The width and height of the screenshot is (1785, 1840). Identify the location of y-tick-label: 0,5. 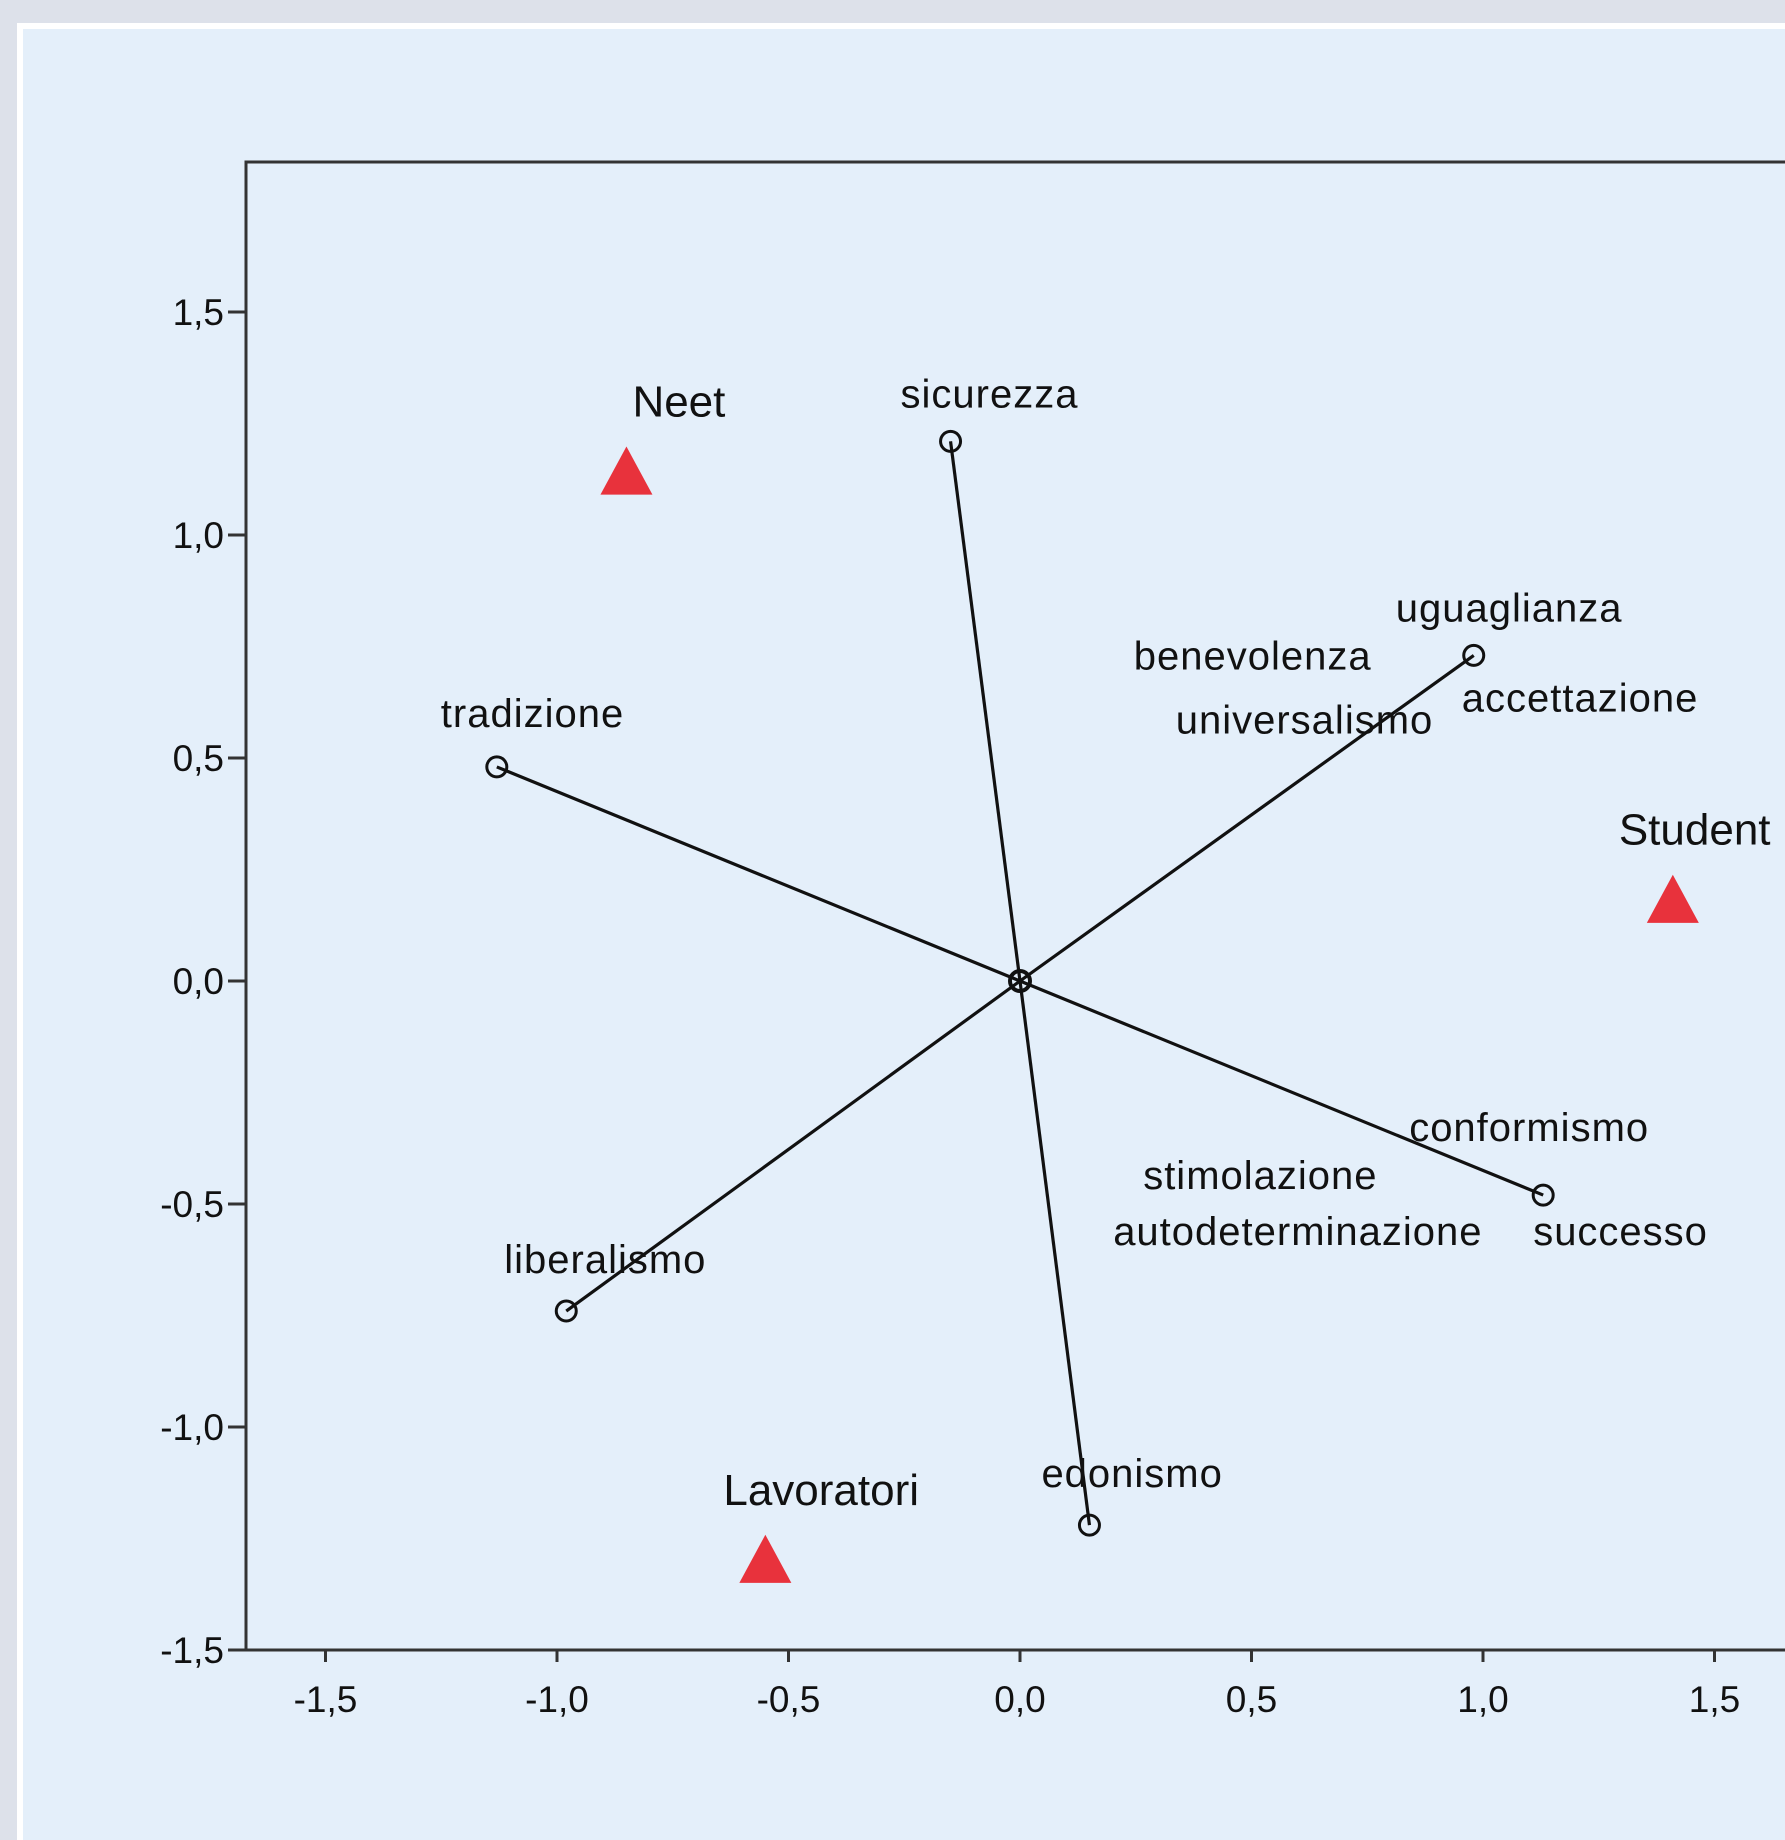
(198, 758).